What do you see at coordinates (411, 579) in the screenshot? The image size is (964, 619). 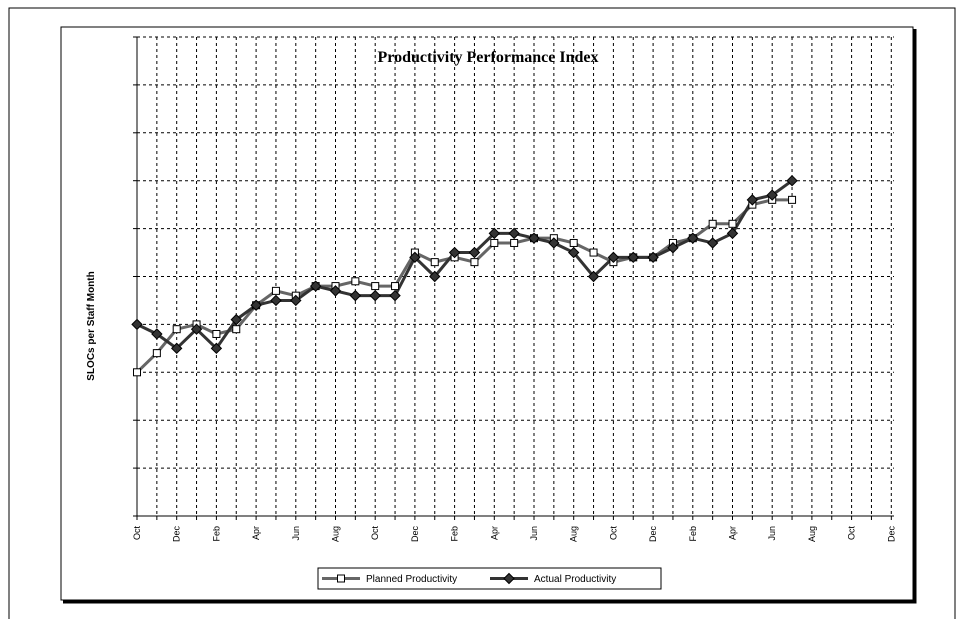 I see `legend-label: Planned Productivity` at bounding box center [411, 579].